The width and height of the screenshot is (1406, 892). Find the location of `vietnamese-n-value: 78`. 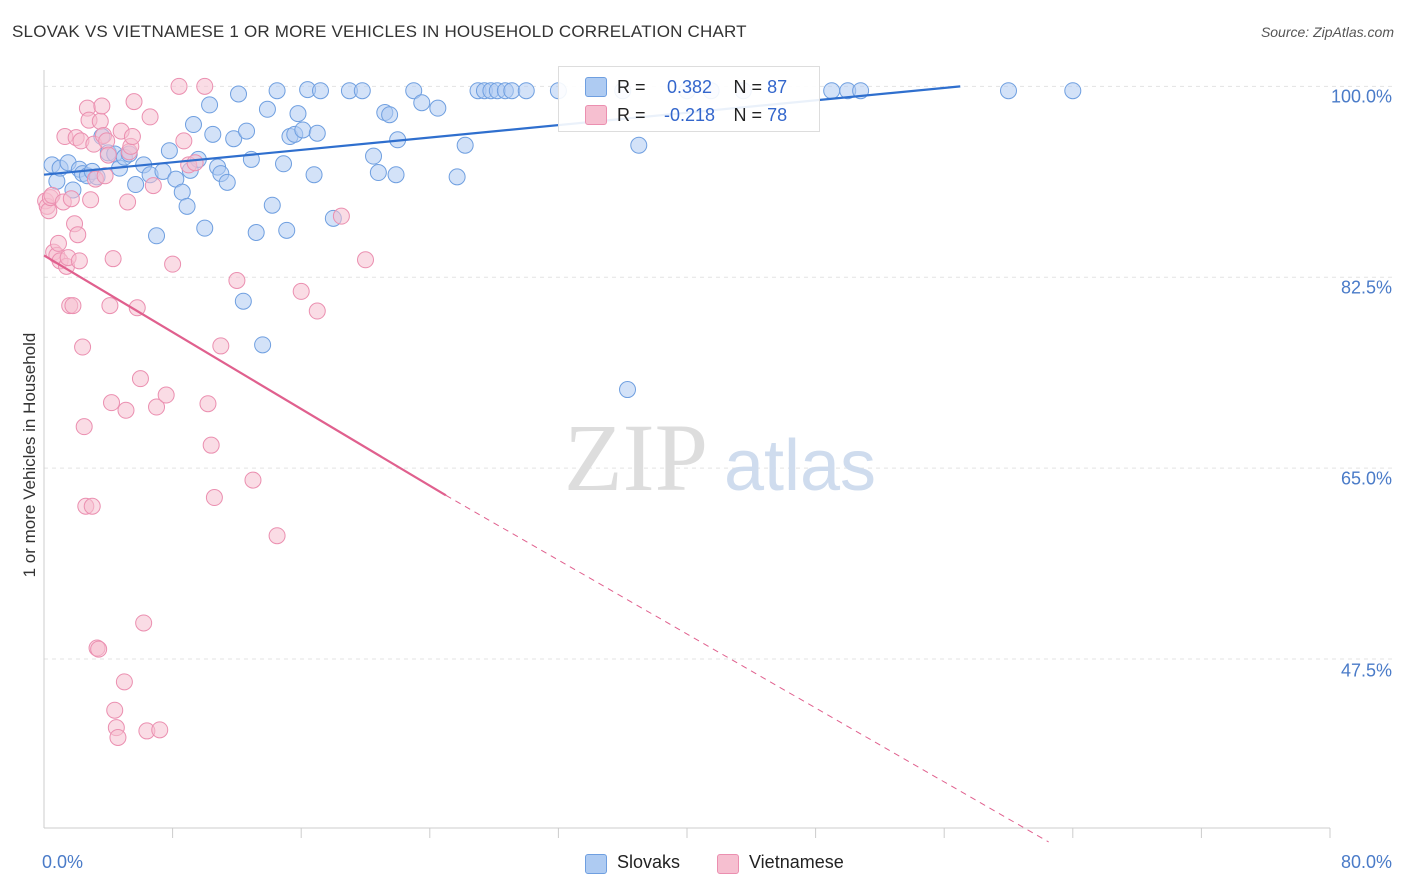

vietnamese-n-value: 78 is located at coordinates (777, 115).